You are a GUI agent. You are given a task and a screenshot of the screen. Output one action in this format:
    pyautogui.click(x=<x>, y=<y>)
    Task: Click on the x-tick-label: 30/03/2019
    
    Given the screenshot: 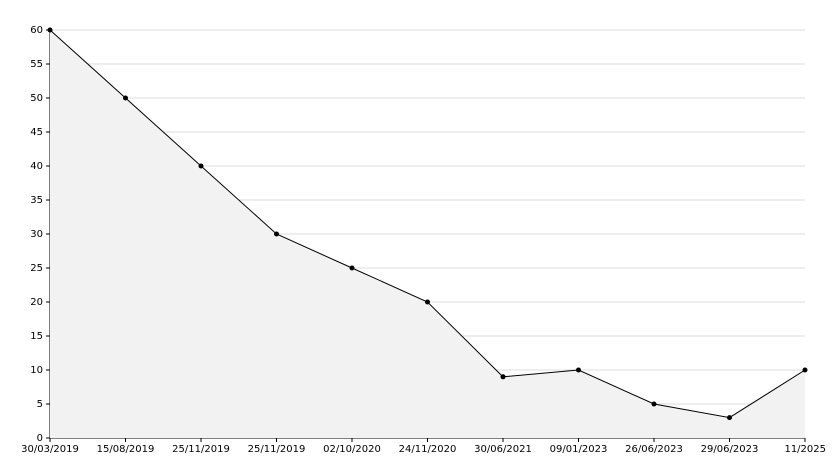 What is the action you would take?
    pyautogui.click(x=50, y=449)
    